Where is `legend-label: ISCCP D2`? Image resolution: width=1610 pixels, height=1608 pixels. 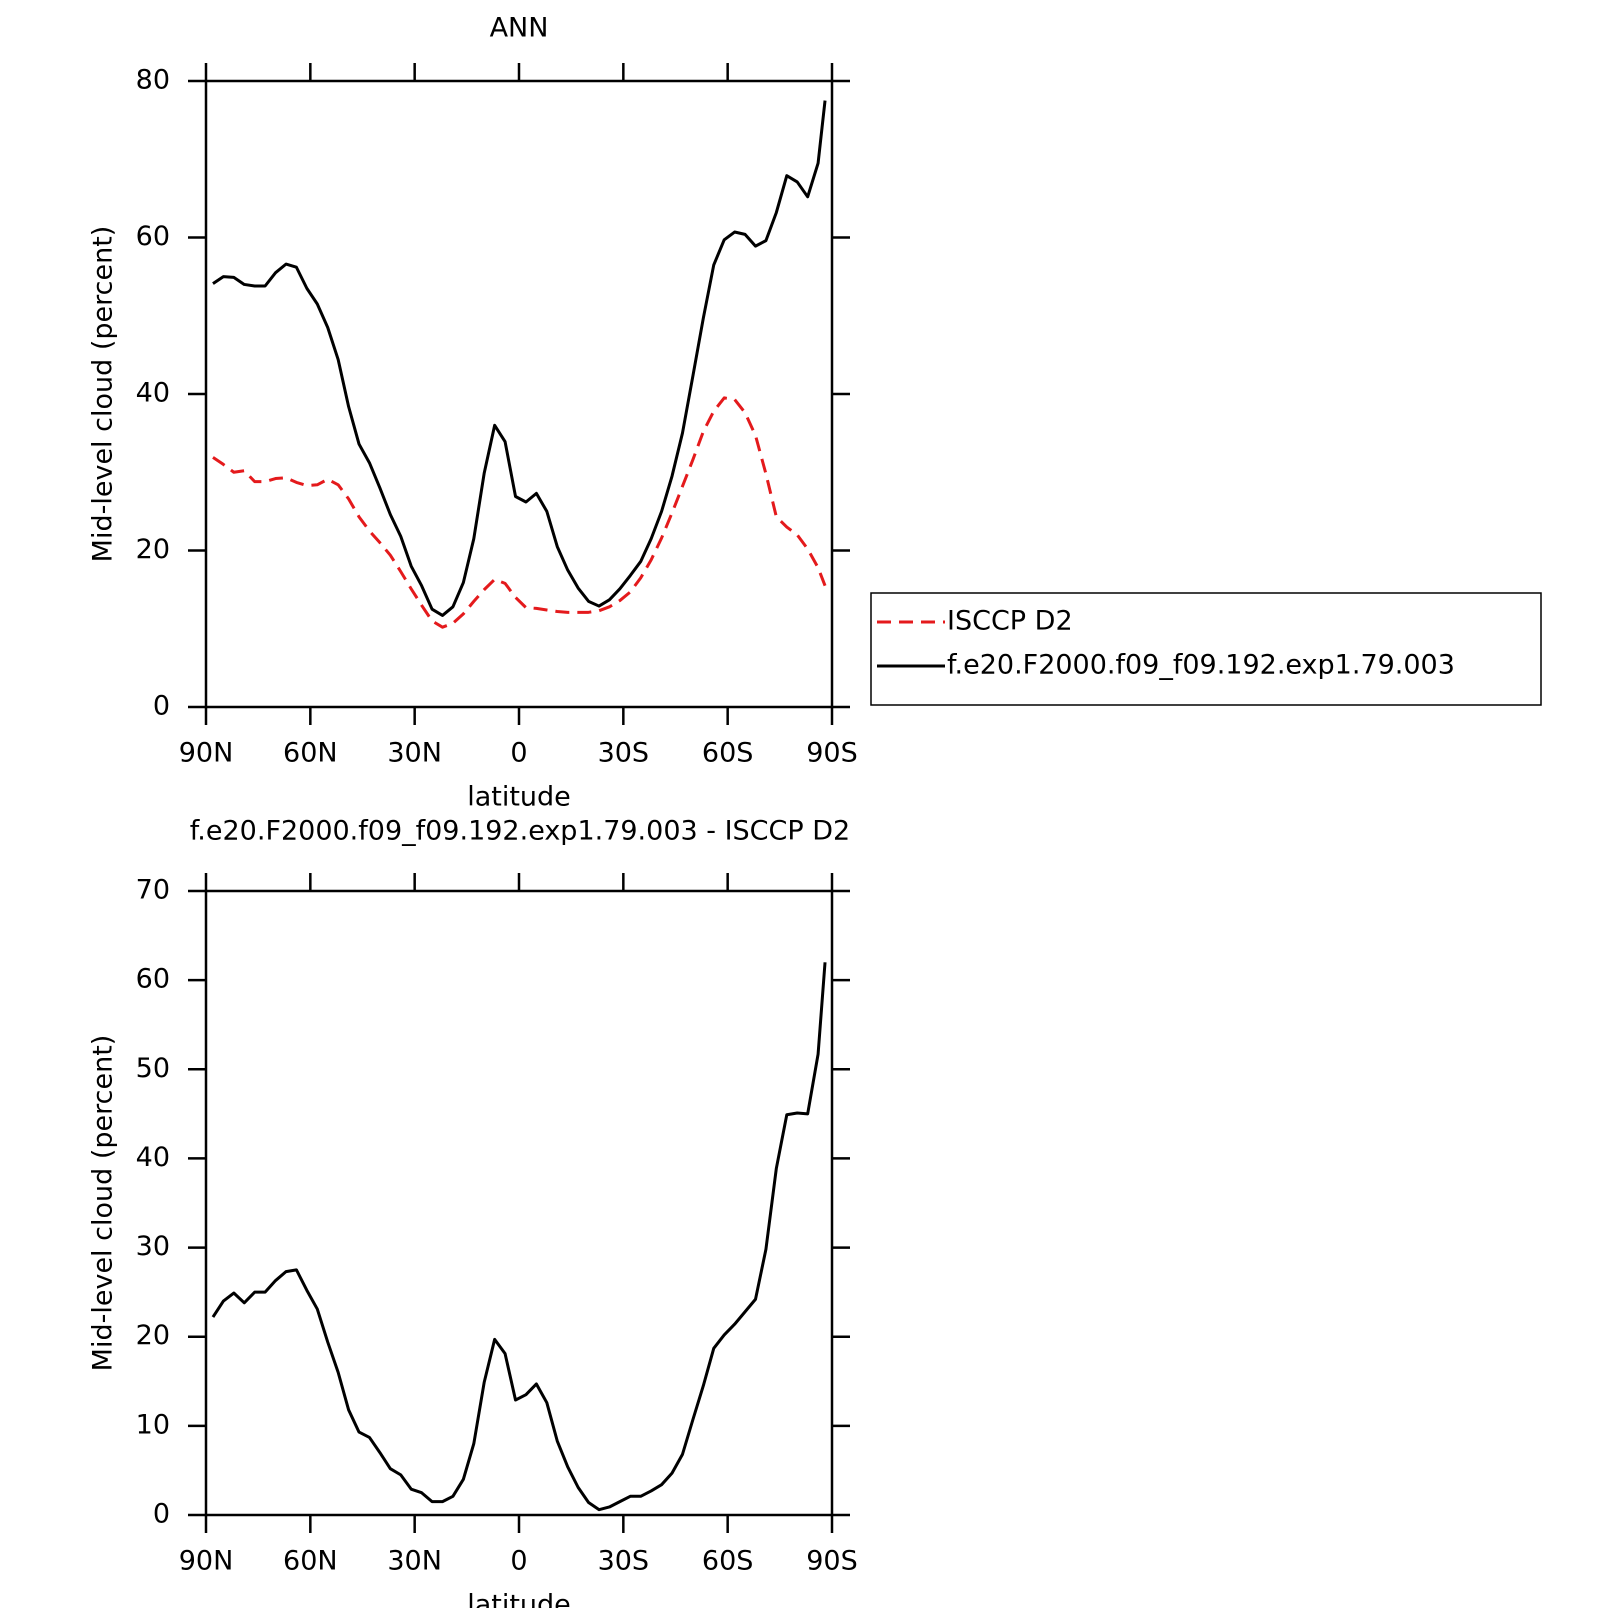 legend-label: ISCCP D2 is located at coordinates (1010, 621).